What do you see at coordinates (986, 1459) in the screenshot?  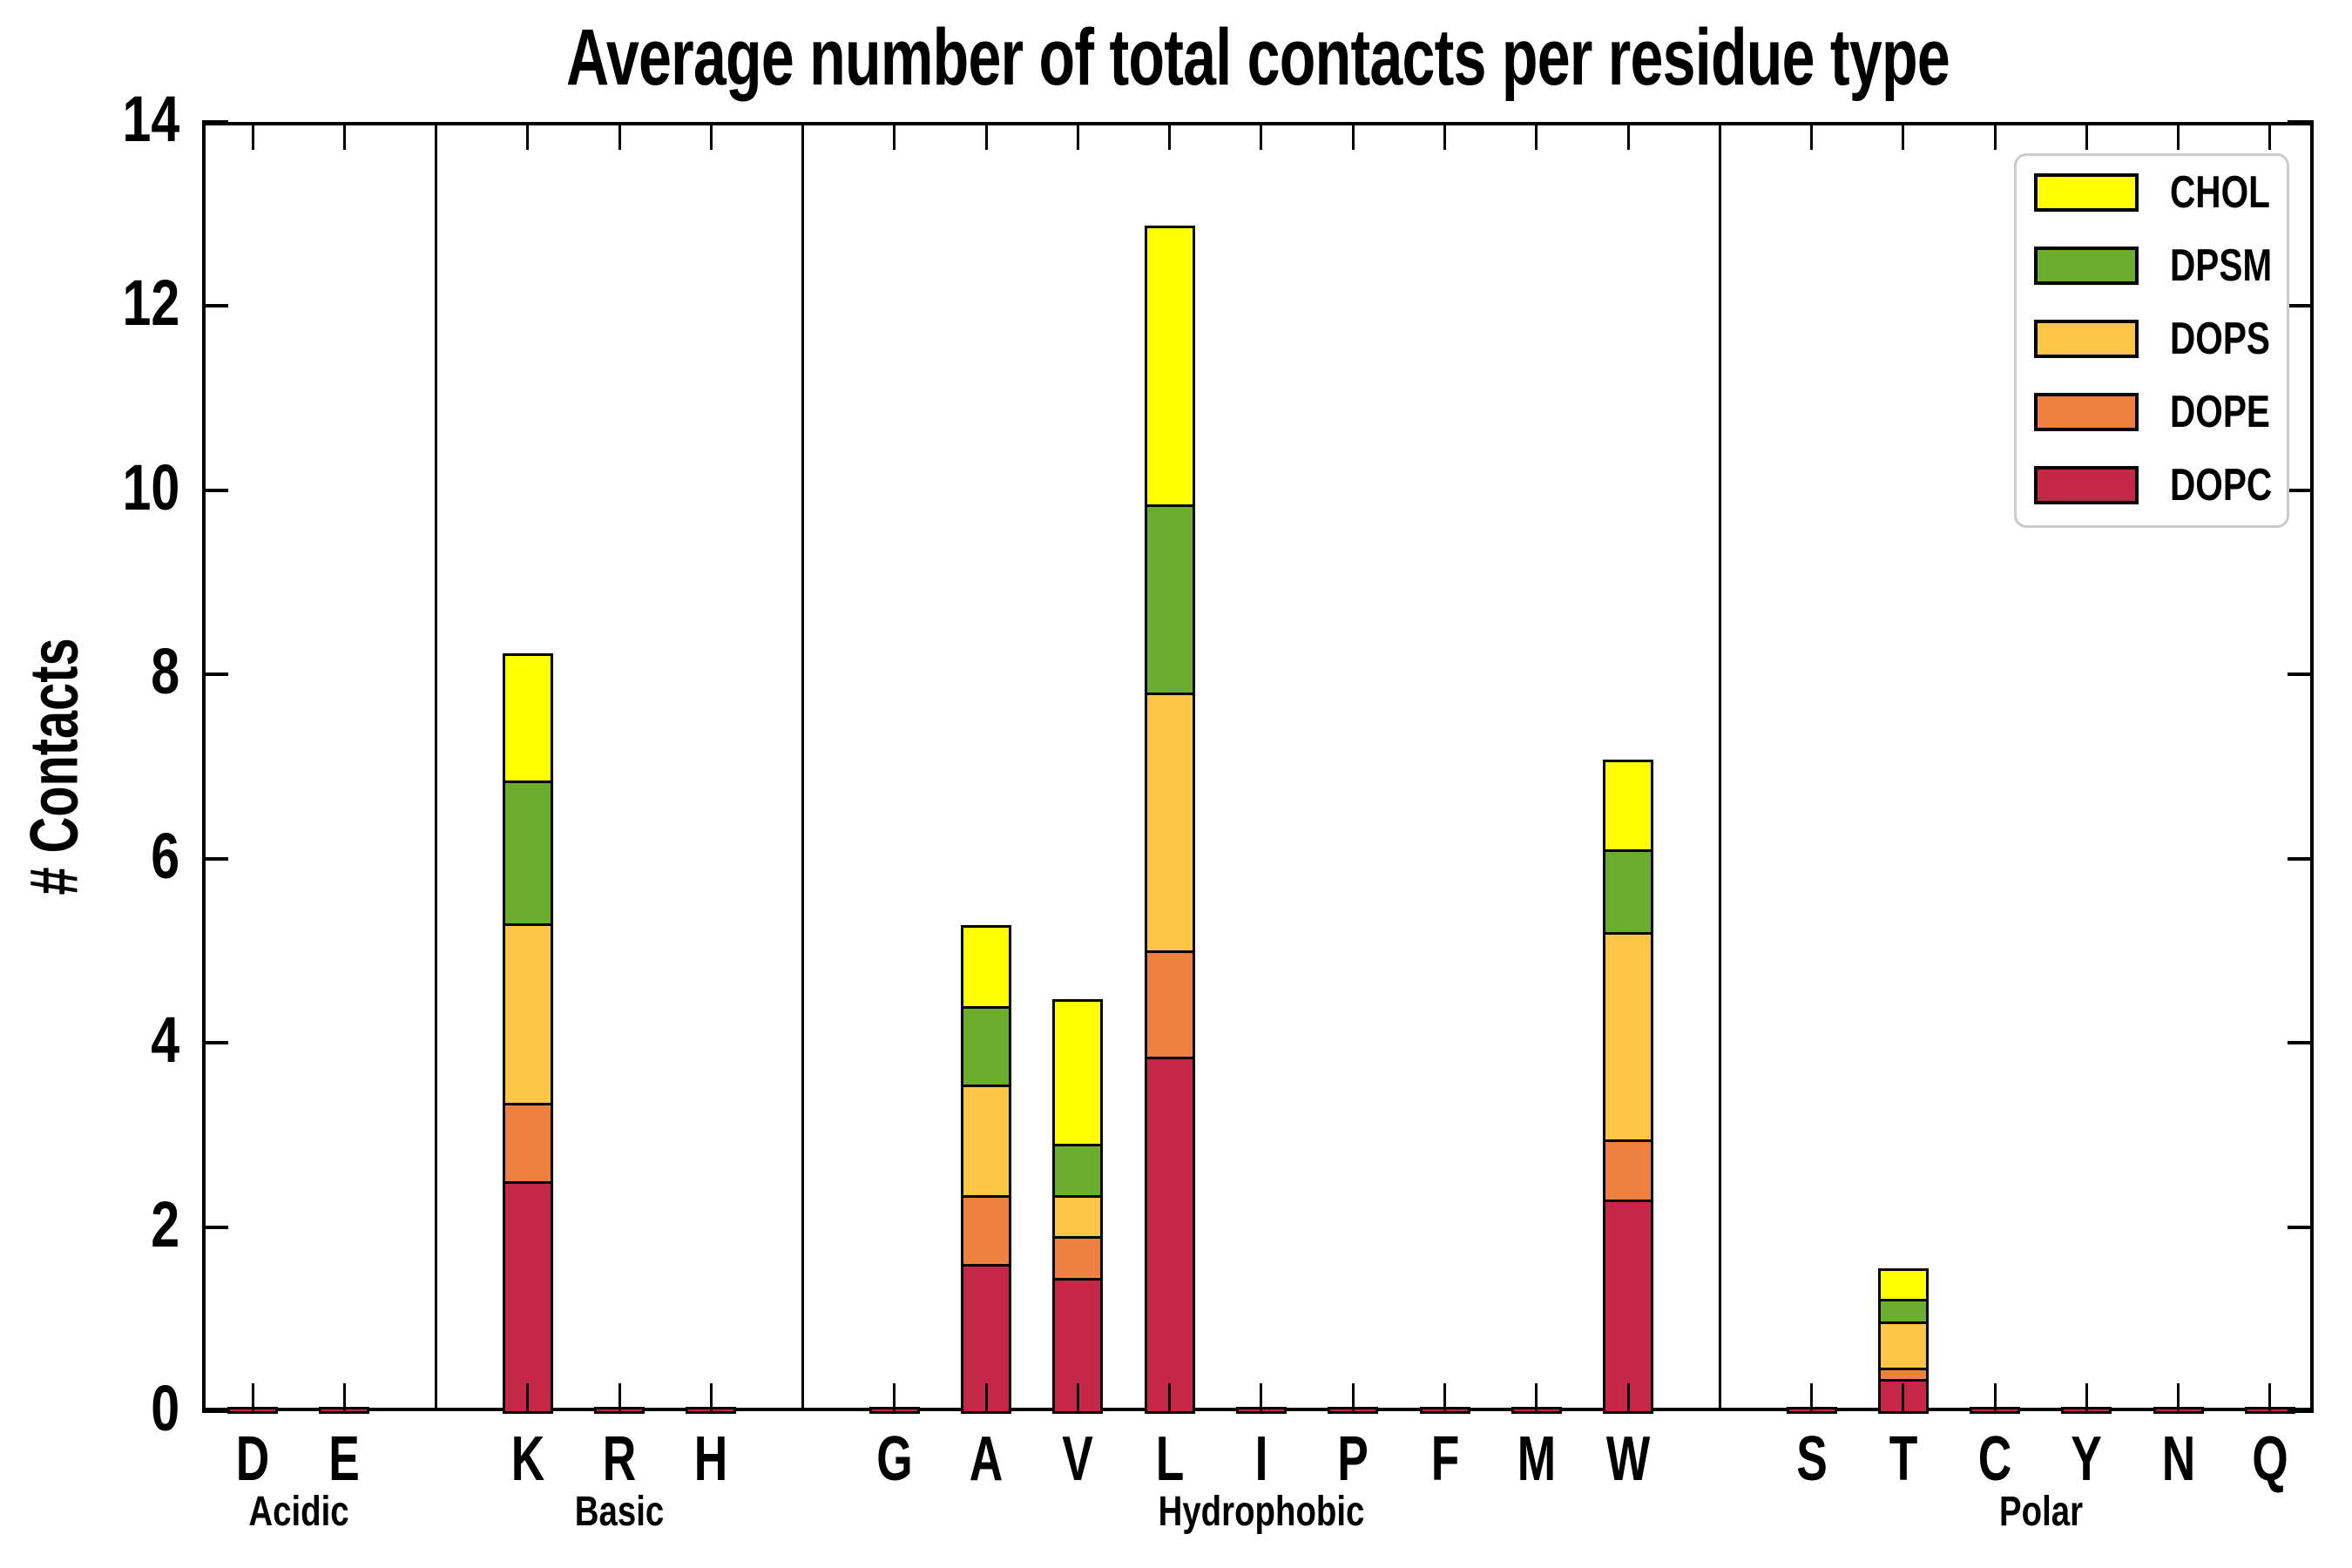 I see `x-tick-label-A: A` at bounding box center [986, 1459].